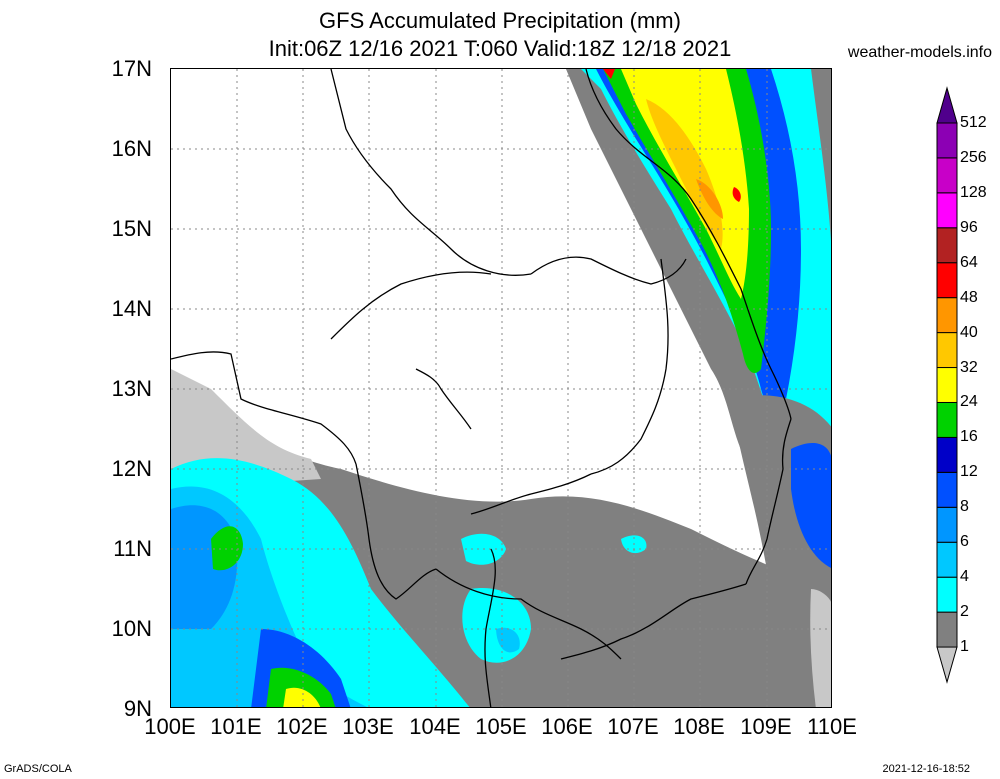 This screenshot has width=1000, height=779. What do you see at coordinates (38, 769) in the screenshot?
I see `footer-grads: GrADS/COLA` at bounding box center [38, 769].